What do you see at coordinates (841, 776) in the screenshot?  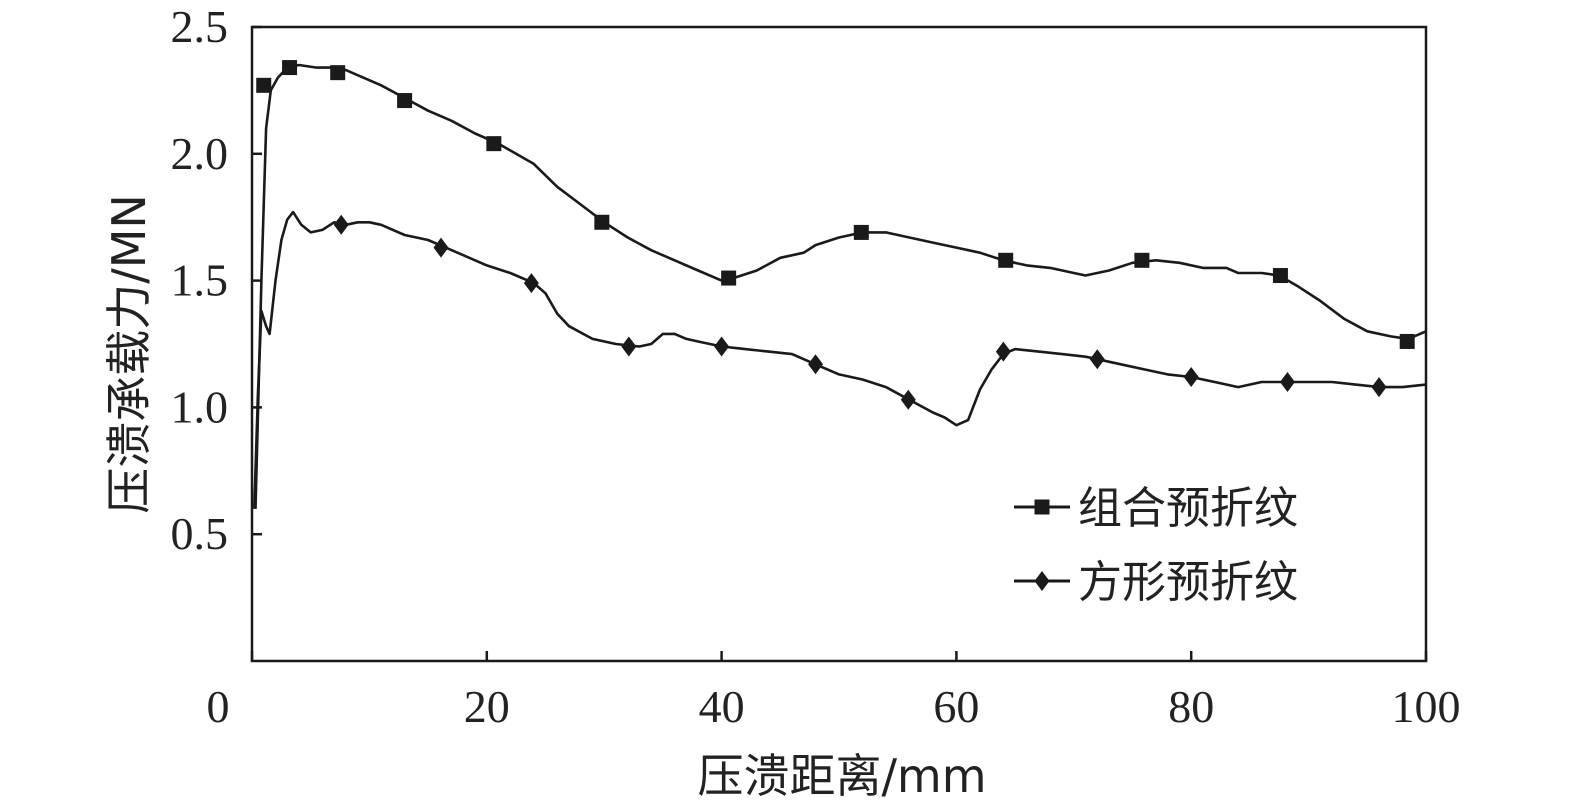 I see `x-axis-title: 压溃距离/mm` at bounding box center [841, 776].